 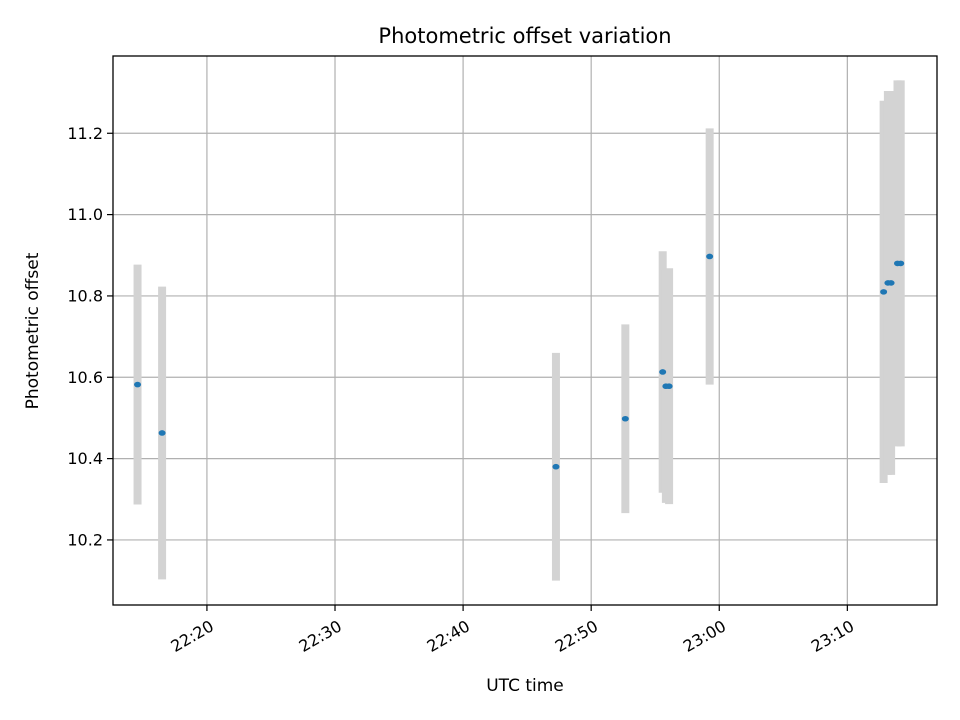 I want to click on y-axis-label: Photometric offset, so click(x=33, y=330).